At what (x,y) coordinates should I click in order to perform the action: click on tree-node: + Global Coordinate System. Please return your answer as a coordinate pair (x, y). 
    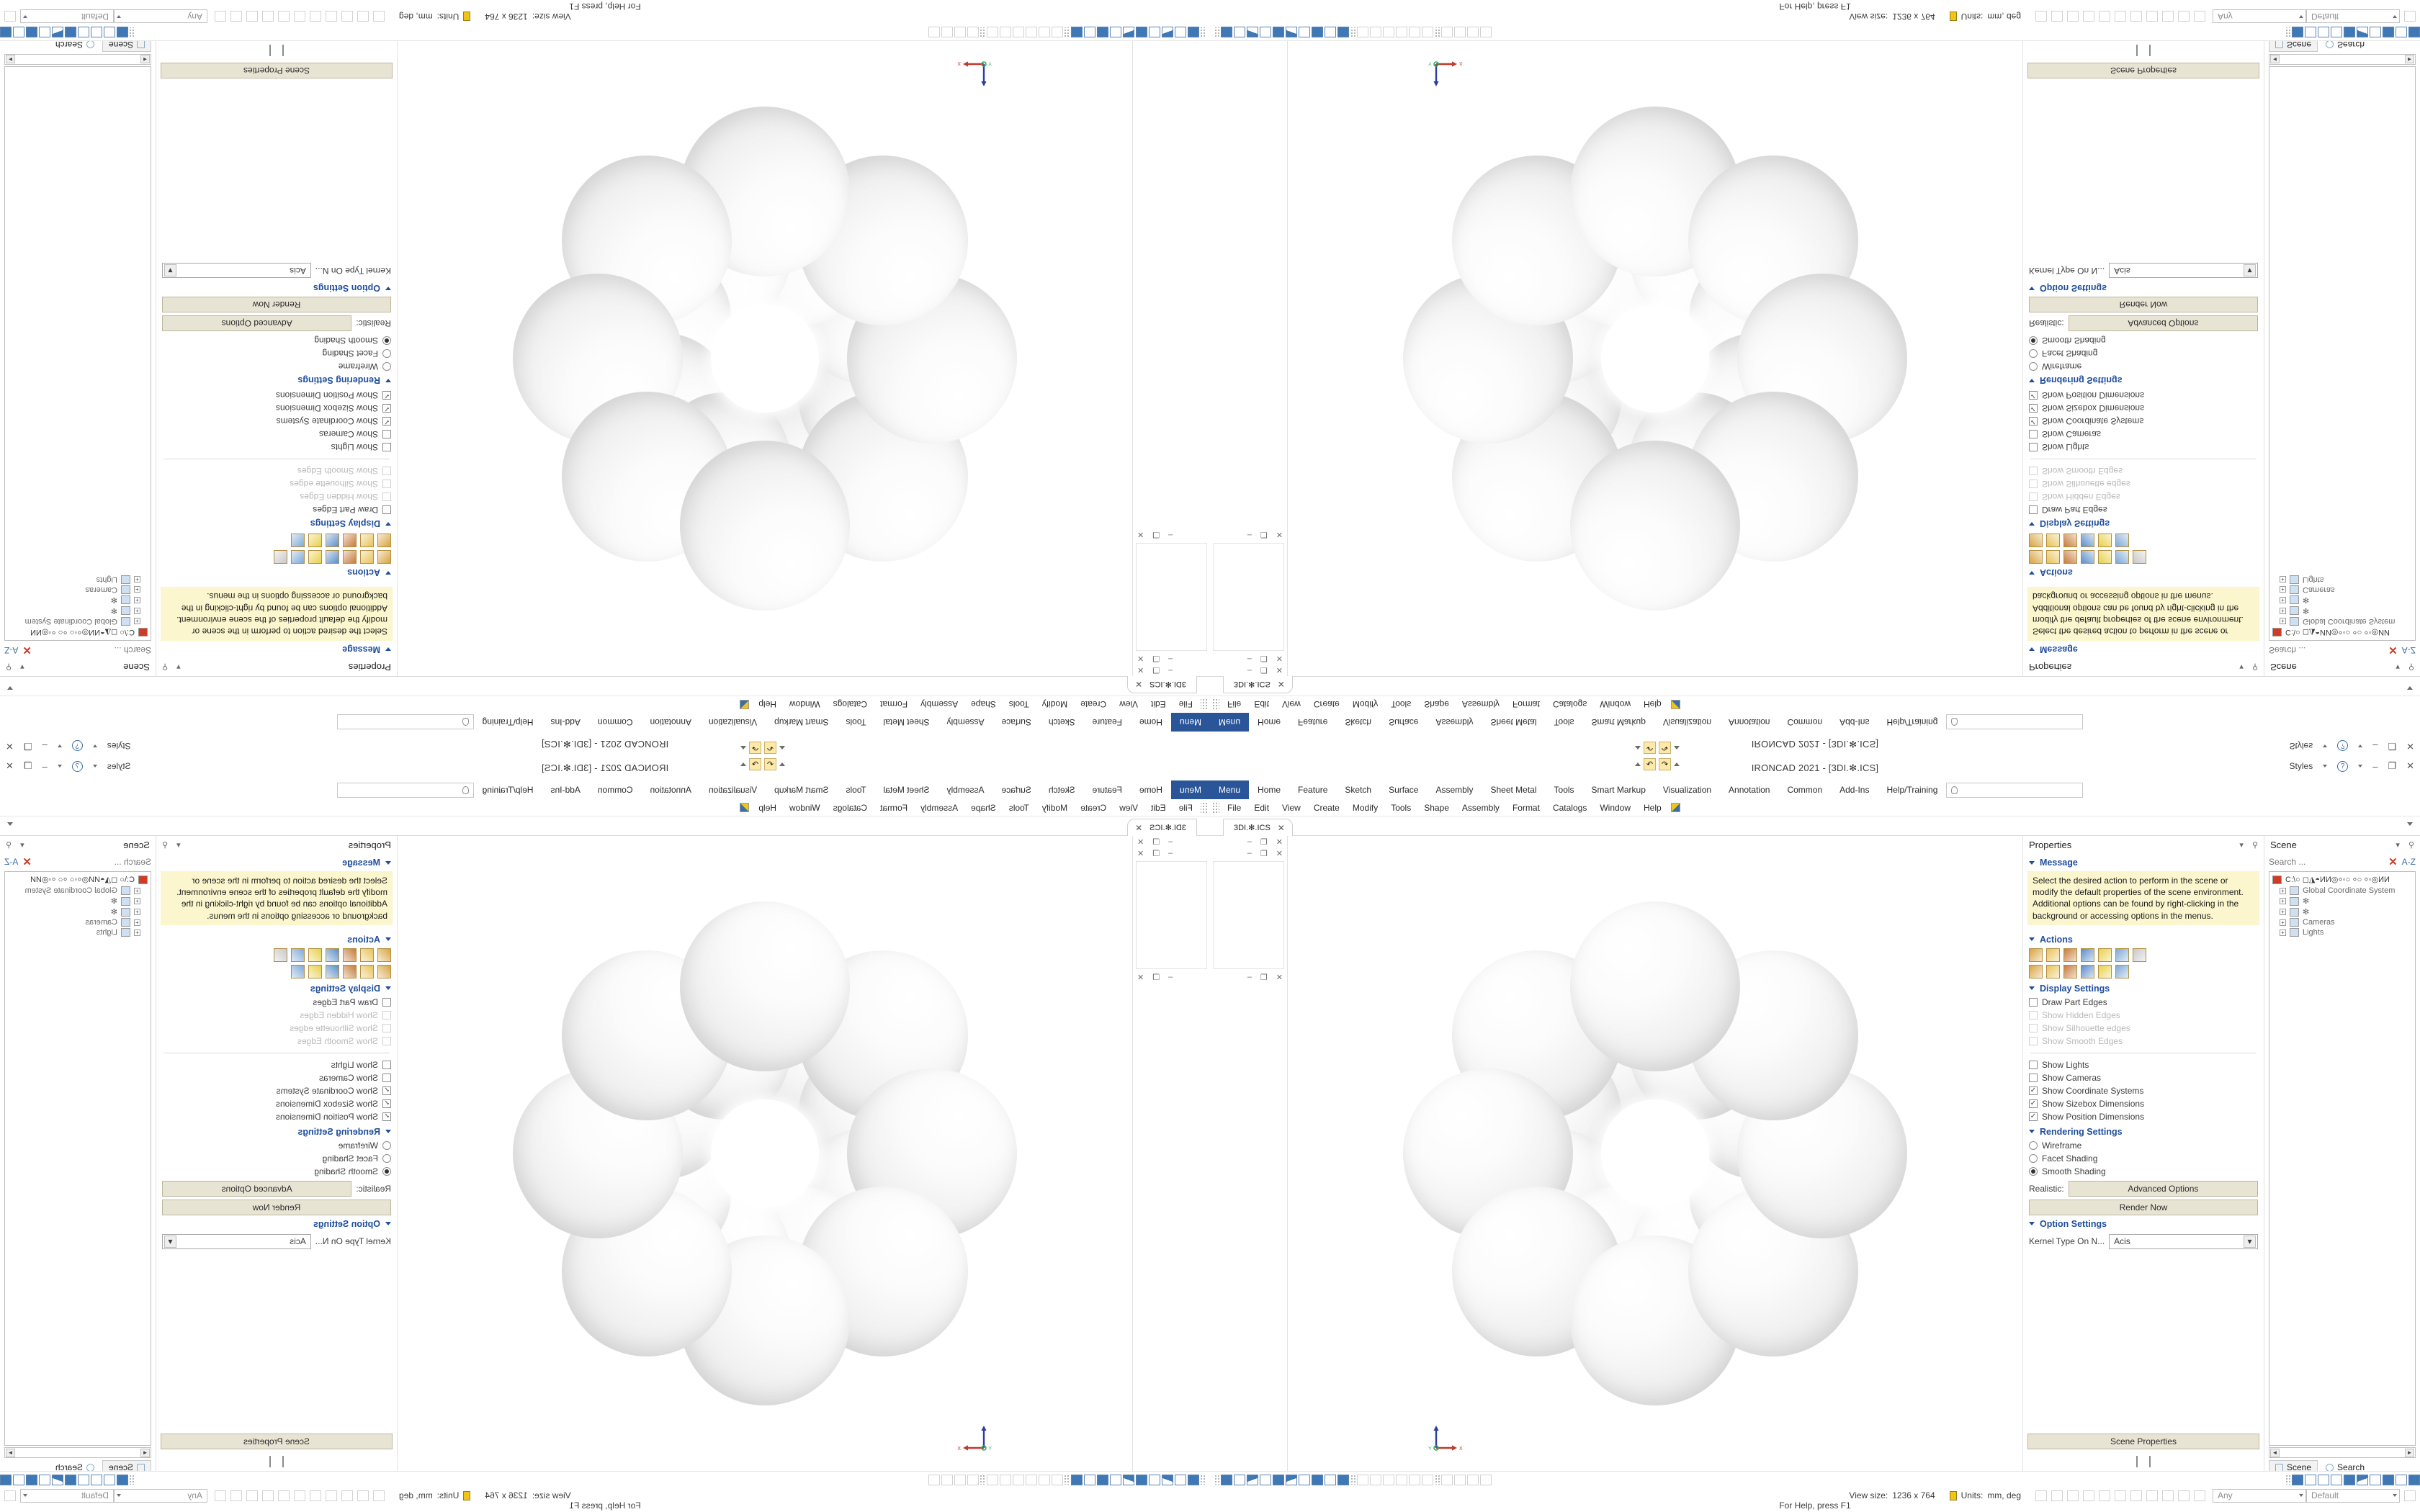
    Looking at the image, I should click on (2342, 891).